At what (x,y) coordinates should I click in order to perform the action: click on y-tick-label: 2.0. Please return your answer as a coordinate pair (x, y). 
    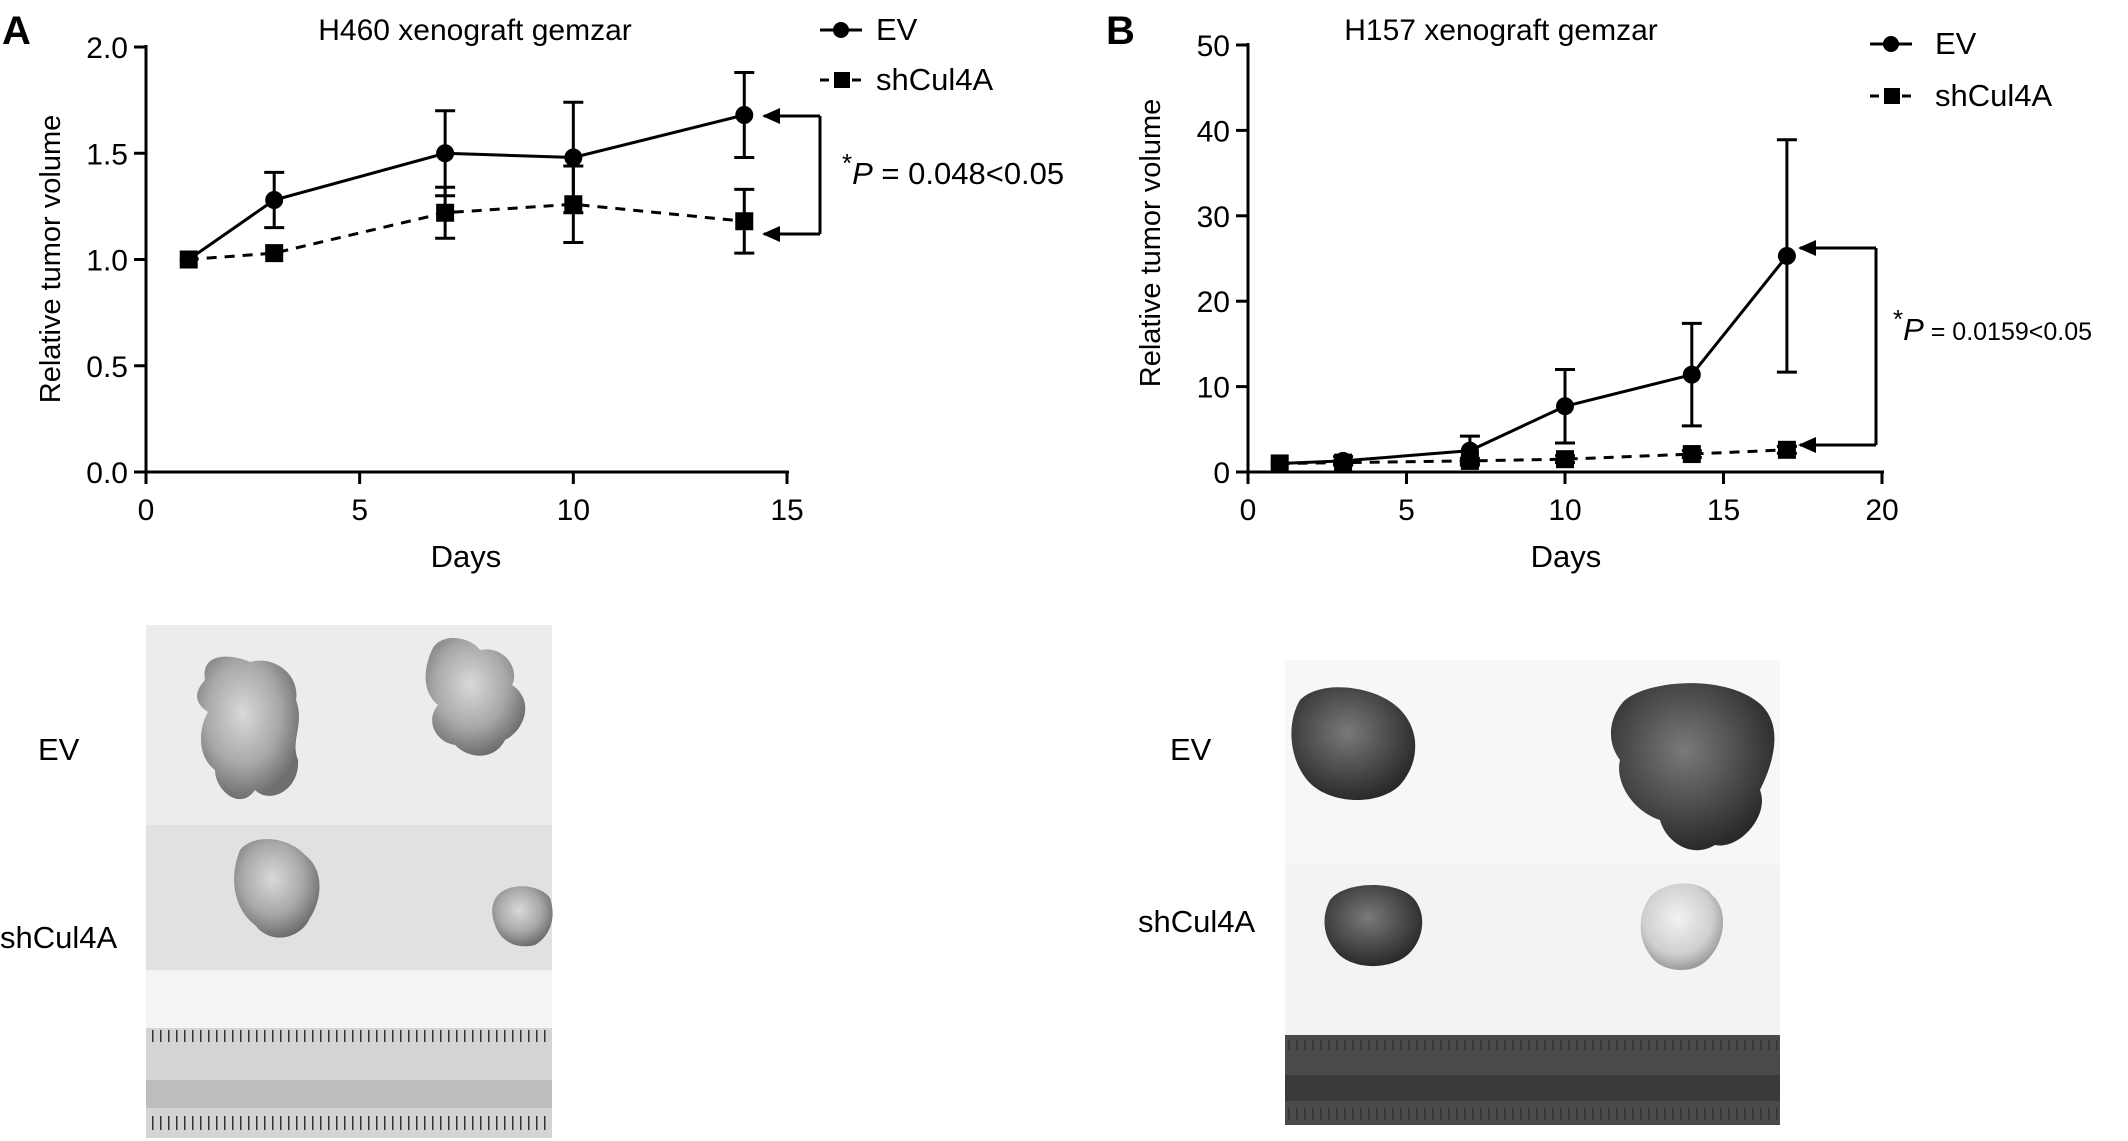
    Looking at the image, I should click on (107, 48).